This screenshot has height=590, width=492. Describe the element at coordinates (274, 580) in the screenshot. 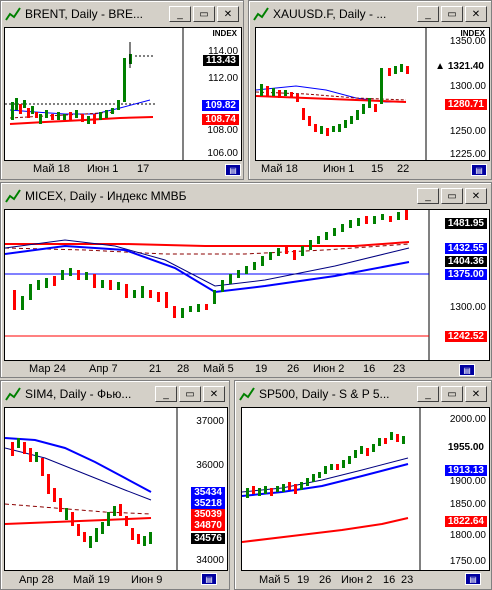

I see `x-label: Май 5` at that location.